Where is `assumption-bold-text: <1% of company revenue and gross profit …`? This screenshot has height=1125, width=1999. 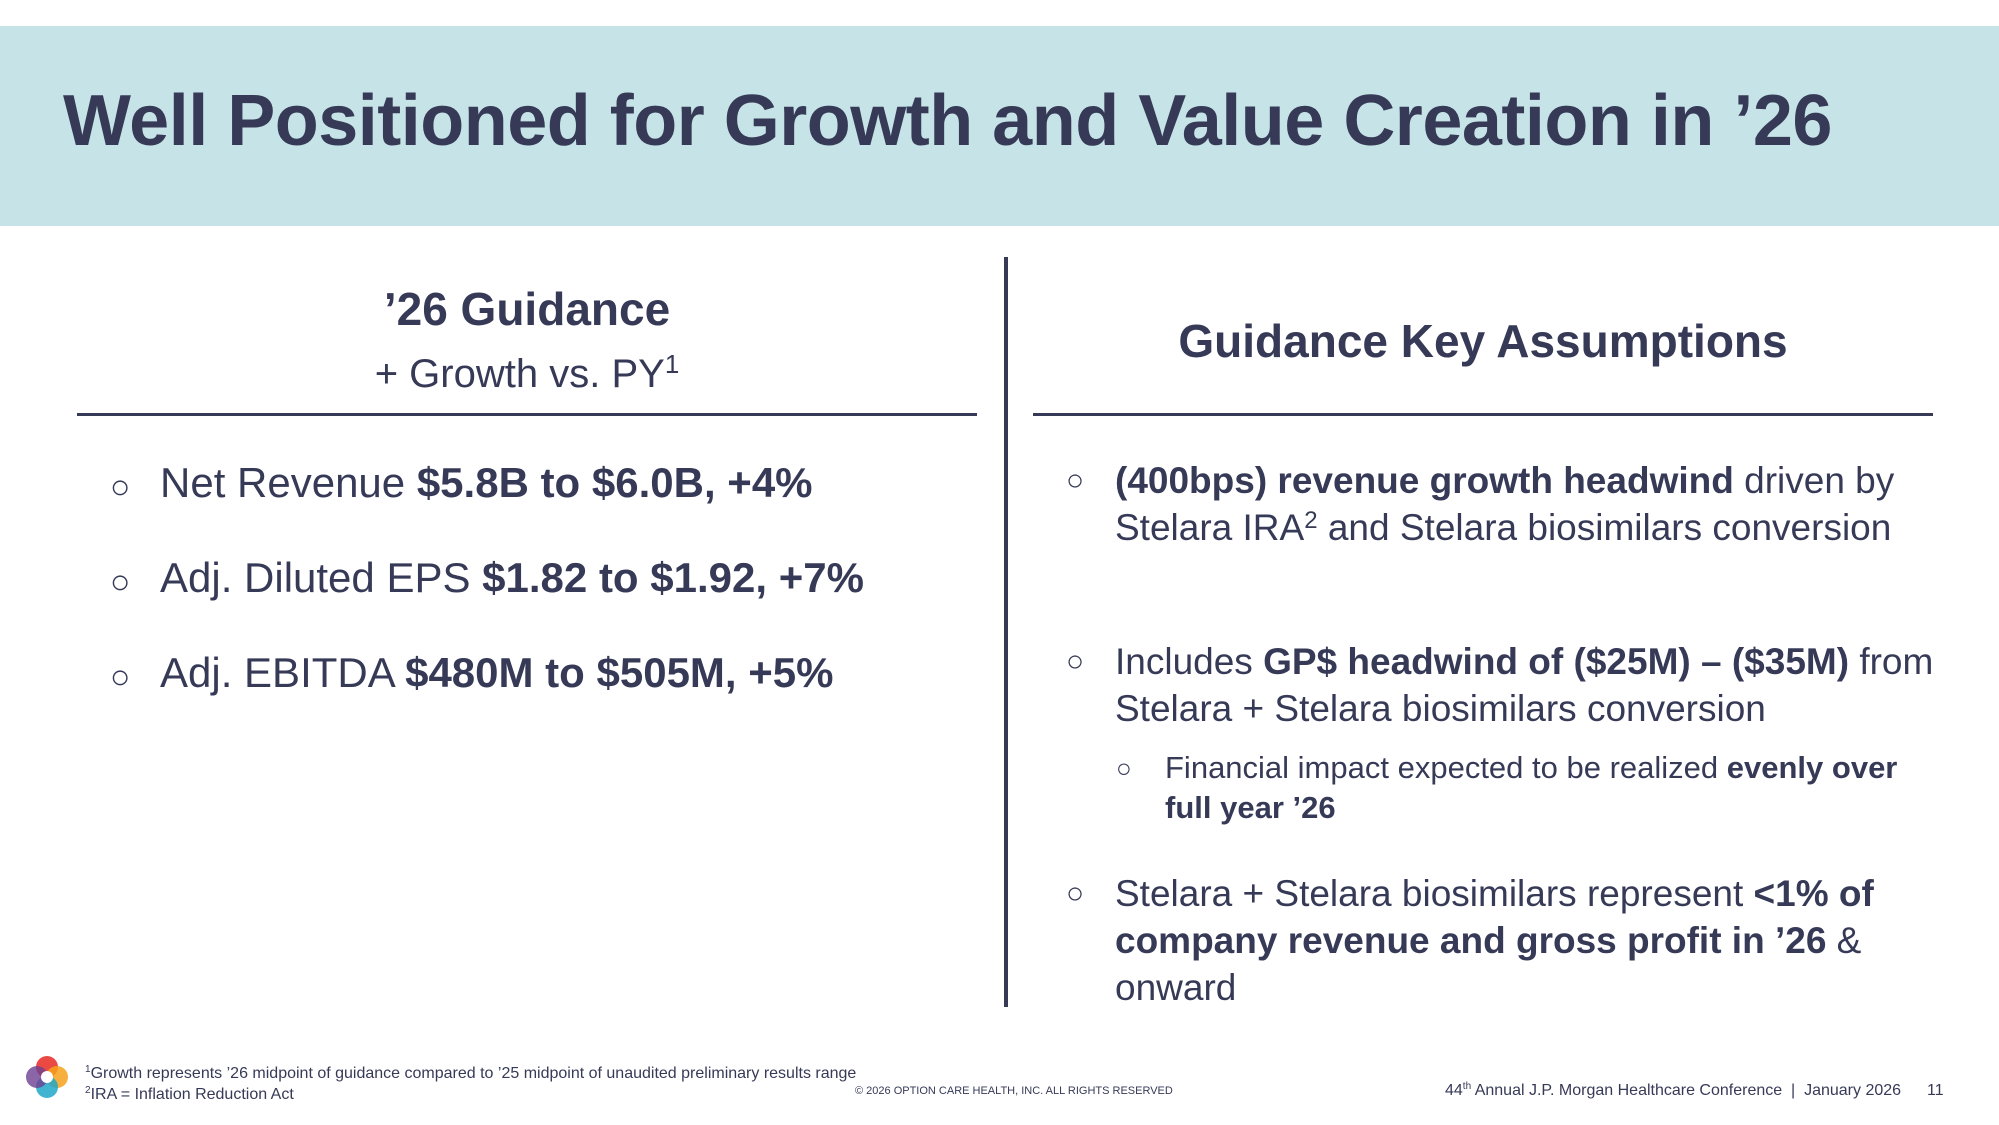
assumption-bold-text: <1% of company revenue and gross profit … is located at coordinates (1494, 917).